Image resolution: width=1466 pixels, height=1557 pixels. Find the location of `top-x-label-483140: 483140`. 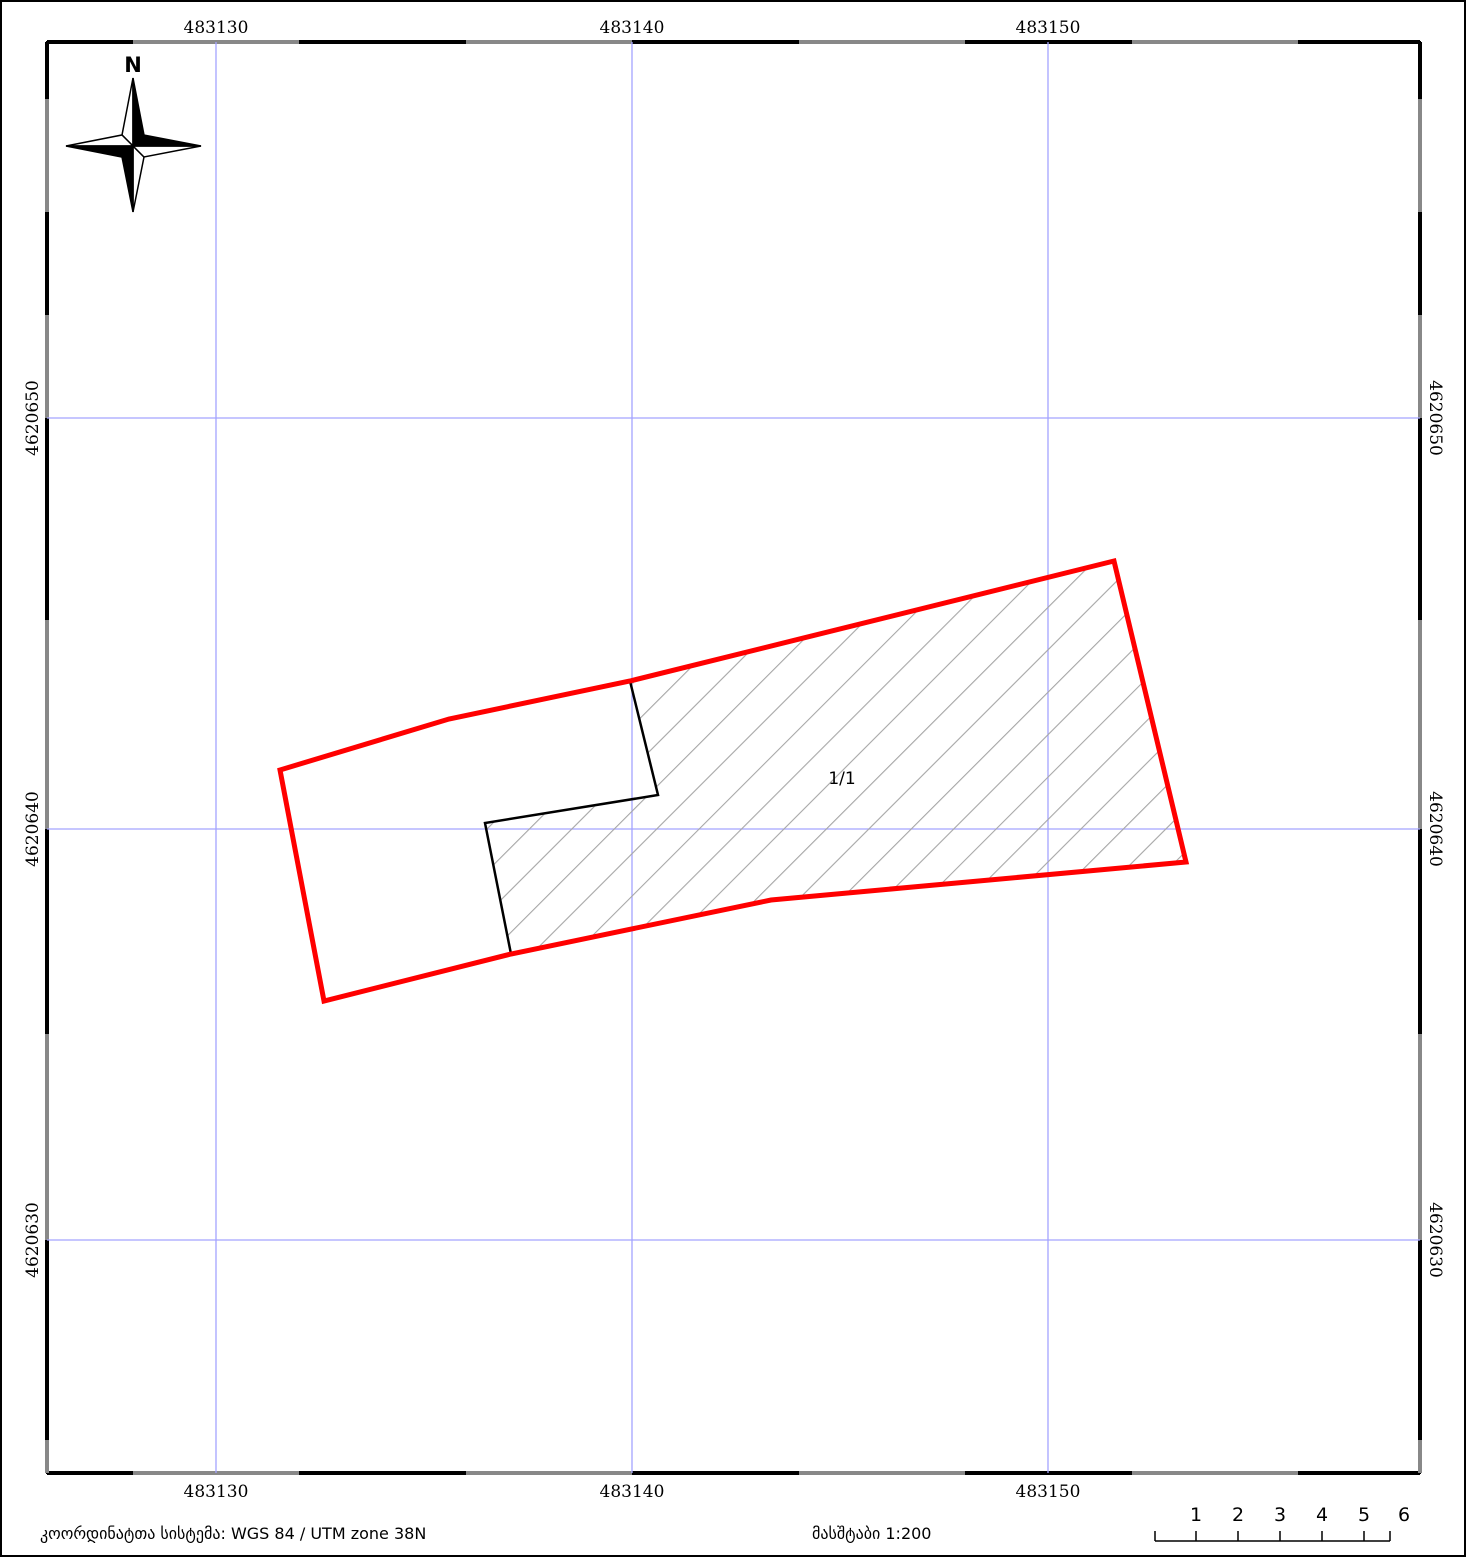

top-x-label-483140: 483140 is located at coordinates (632, 28).